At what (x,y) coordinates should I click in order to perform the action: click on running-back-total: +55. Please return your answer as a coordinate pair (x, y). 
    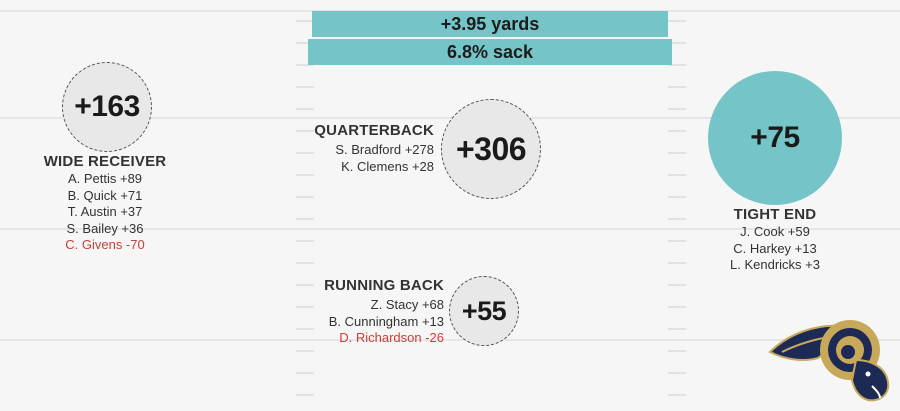
    Looking at the image, I should click on (484, 310).